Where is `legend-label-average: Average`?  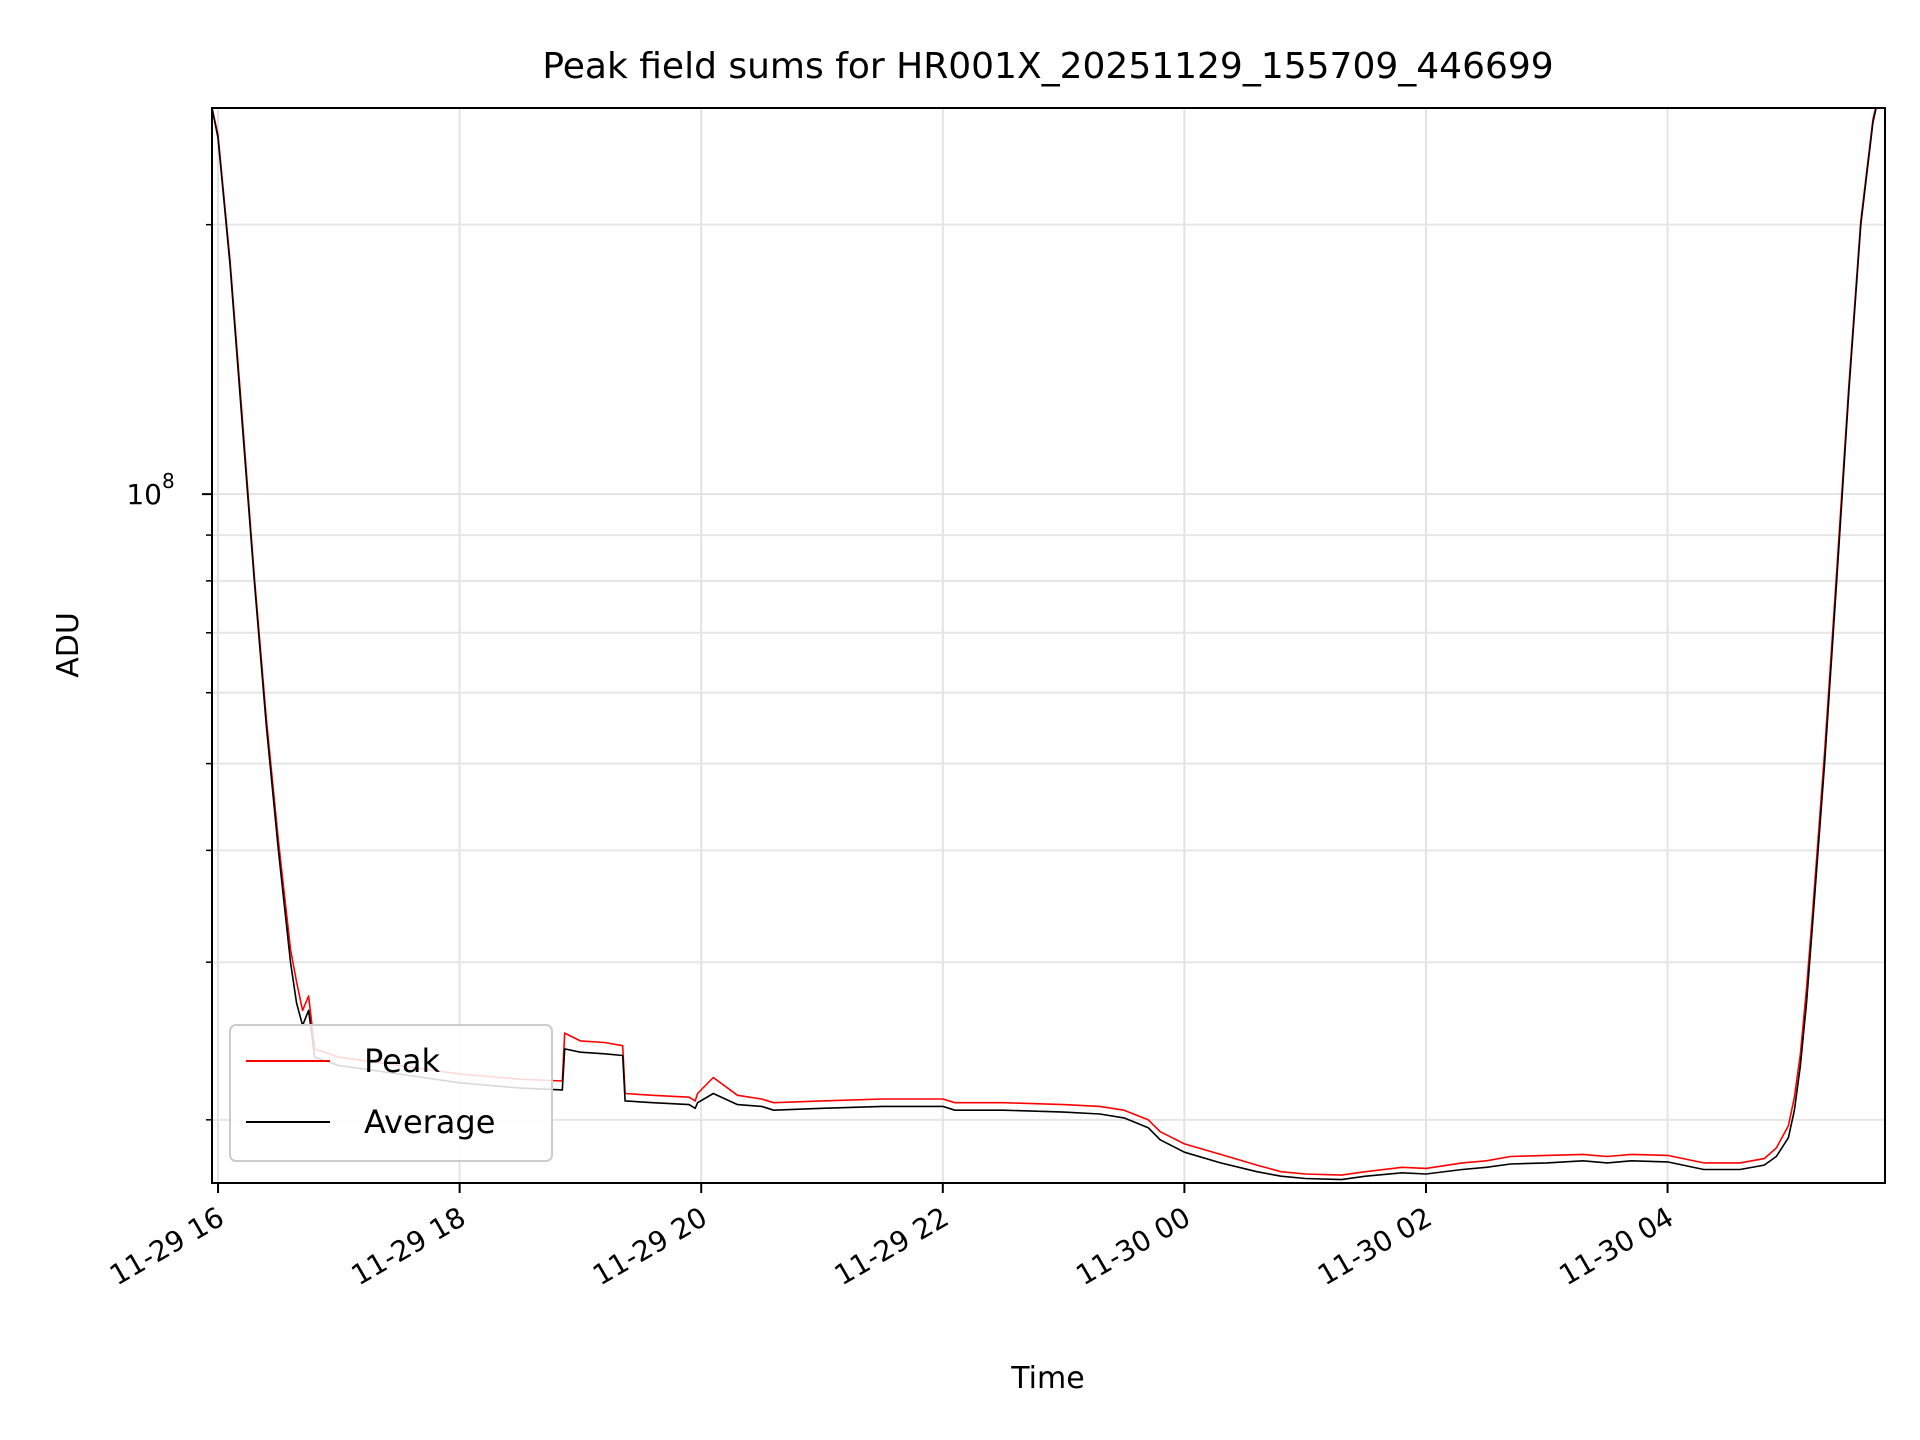 legend-label-average: Average is located at coordinates (429, 1122).